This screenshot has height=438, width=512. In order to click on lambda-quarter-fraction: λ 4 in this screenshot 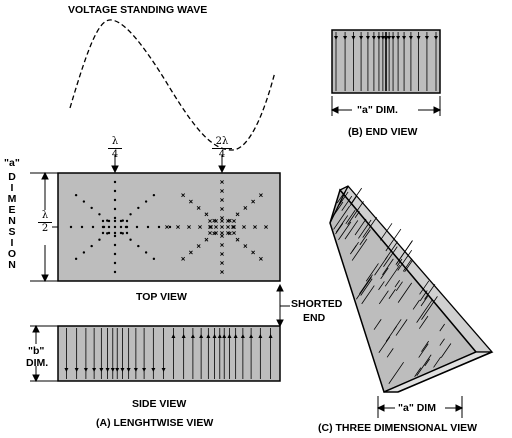, I will do `click(115, 148)`.